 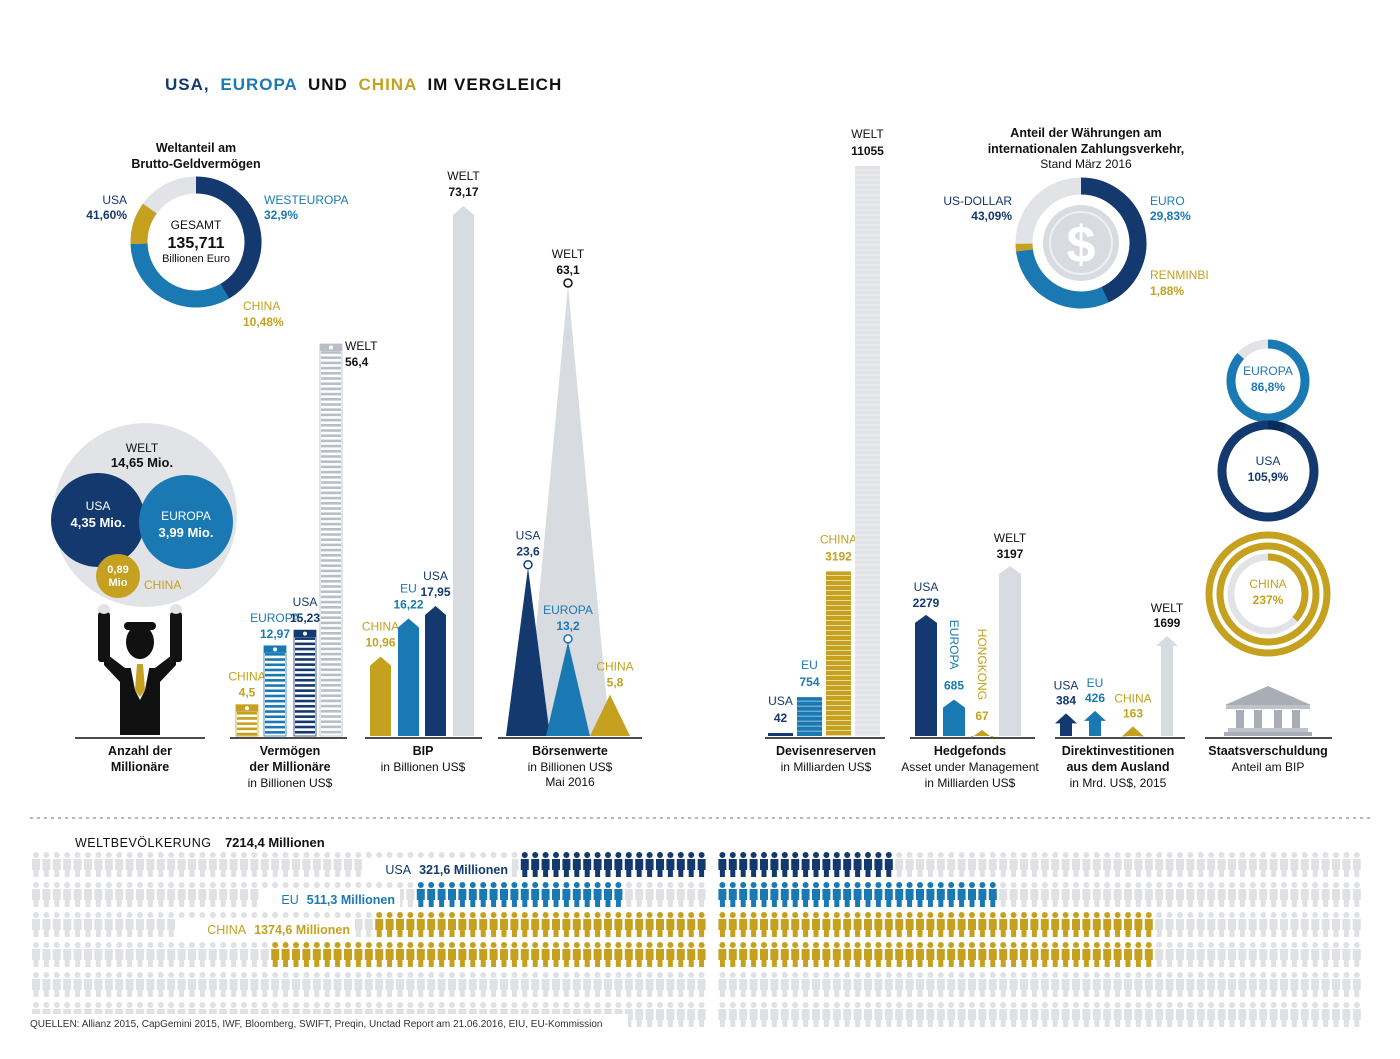 What do you see at coordinates (1086, 149) in the screenshot?
I see `waehr-title-2: internationalen Zahlungsverkehr,` at bounding box center [1086, 149].